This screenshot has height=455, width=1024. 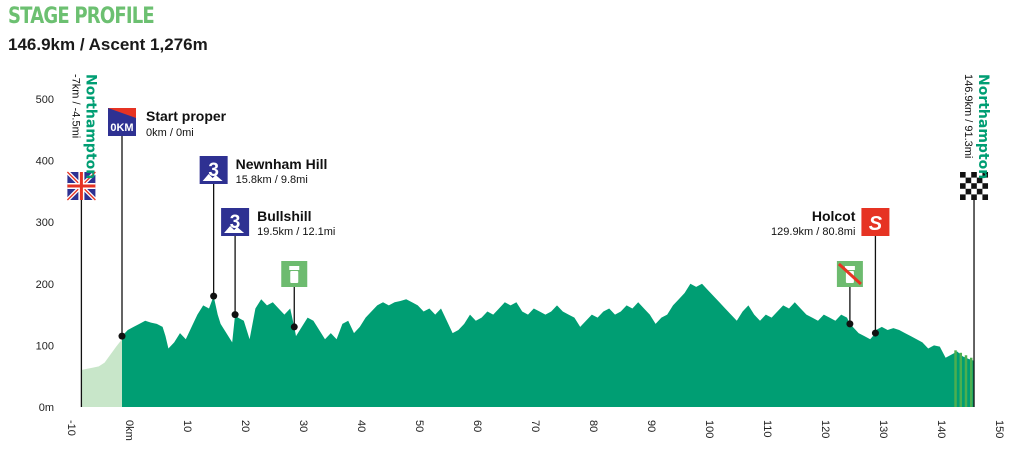 I want to click on sprint-badge, so click(x=875, y=222).